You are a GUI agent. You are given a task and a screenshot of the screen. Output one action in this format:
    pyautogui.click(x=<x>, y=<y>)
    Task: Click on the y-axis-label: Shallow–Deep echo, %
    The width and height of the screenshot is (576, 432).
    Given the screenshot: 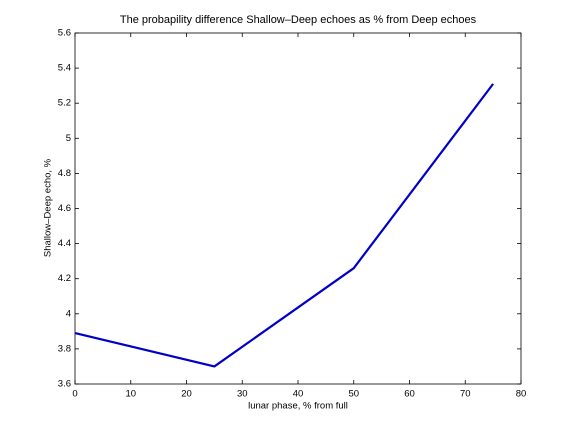 What is the action you would take?
    pyautogui.click(x=48, y=207)
    